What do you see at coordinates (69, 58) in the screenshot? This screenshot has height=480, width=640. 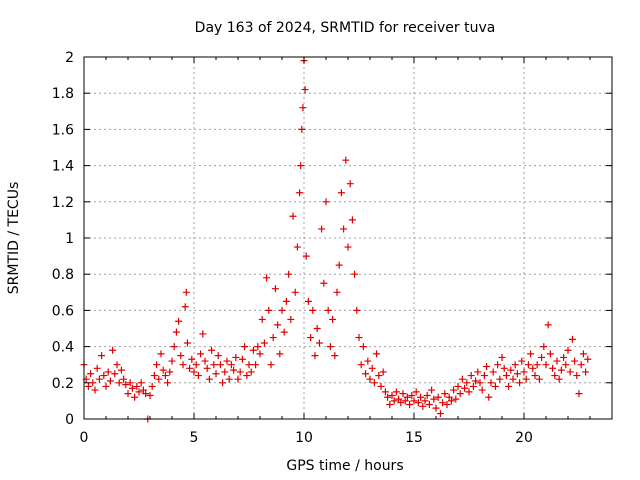 I see `y-tick-label: 2` at bounding box center [69, 58].